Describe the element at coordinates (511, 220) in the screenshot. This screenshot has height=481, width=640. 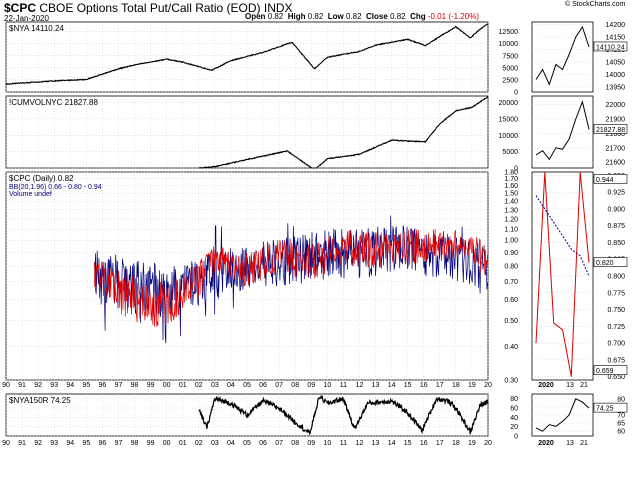
I see `y-tick-label: 1.20` at that location.